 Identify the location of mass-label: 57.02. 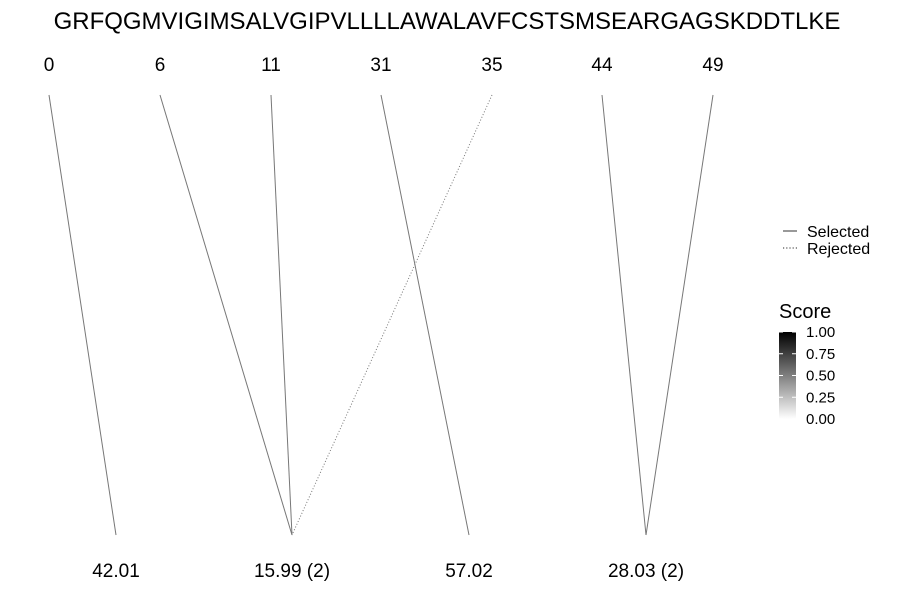
(469, 571).